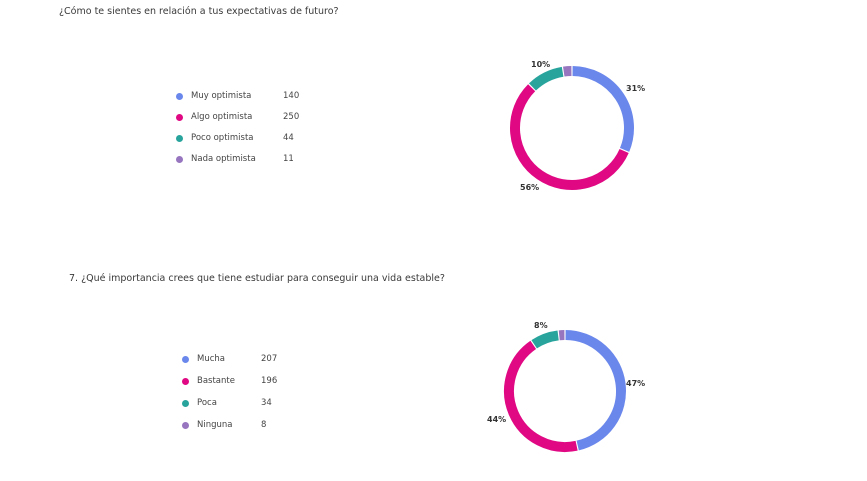 This screenshot has height=481, width=867. Describe the element at coordinates (595, 390) in the screenshot. I see `donut-slice-mucha` at that location.